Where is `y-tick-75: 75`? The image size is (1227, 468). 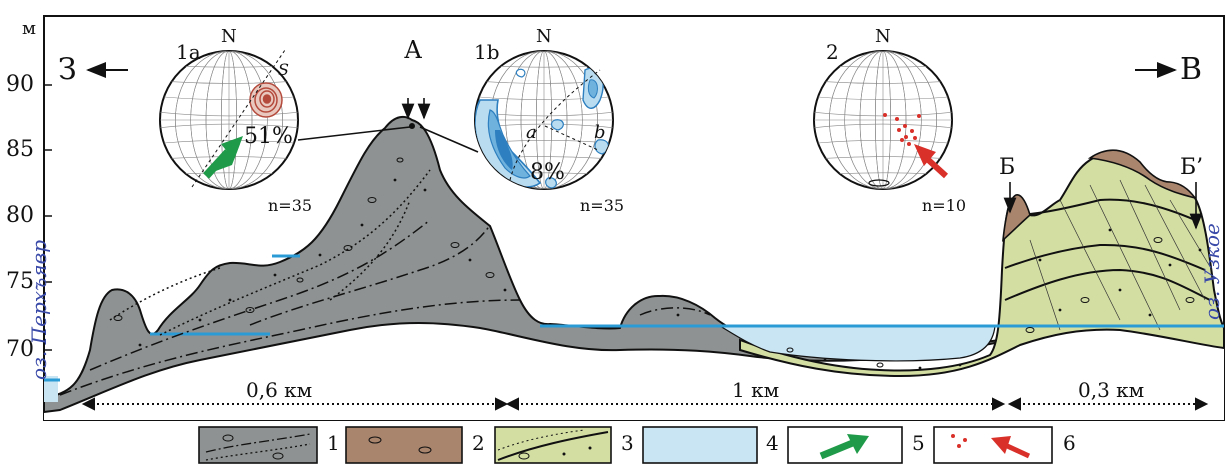 y-tick-75: 75 is located at coordinates (20, 281).